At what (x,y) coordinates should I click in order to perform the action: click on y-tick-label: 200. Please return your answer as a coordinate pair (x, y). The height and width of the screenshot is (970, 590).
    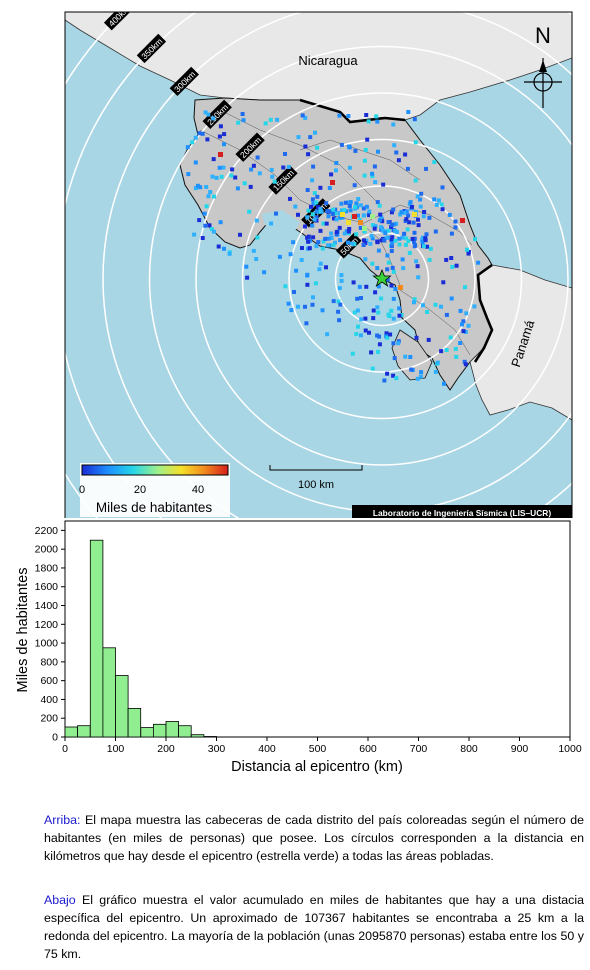
    Looking at the image, I should click on (49, 719).